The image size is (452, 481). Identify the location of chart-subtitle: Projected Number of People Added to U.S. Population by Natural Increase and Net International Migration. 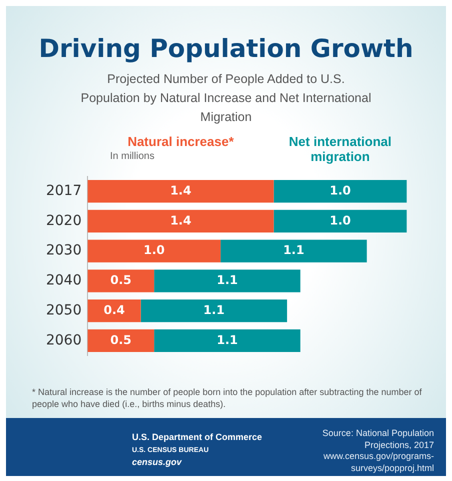
(226, 98).